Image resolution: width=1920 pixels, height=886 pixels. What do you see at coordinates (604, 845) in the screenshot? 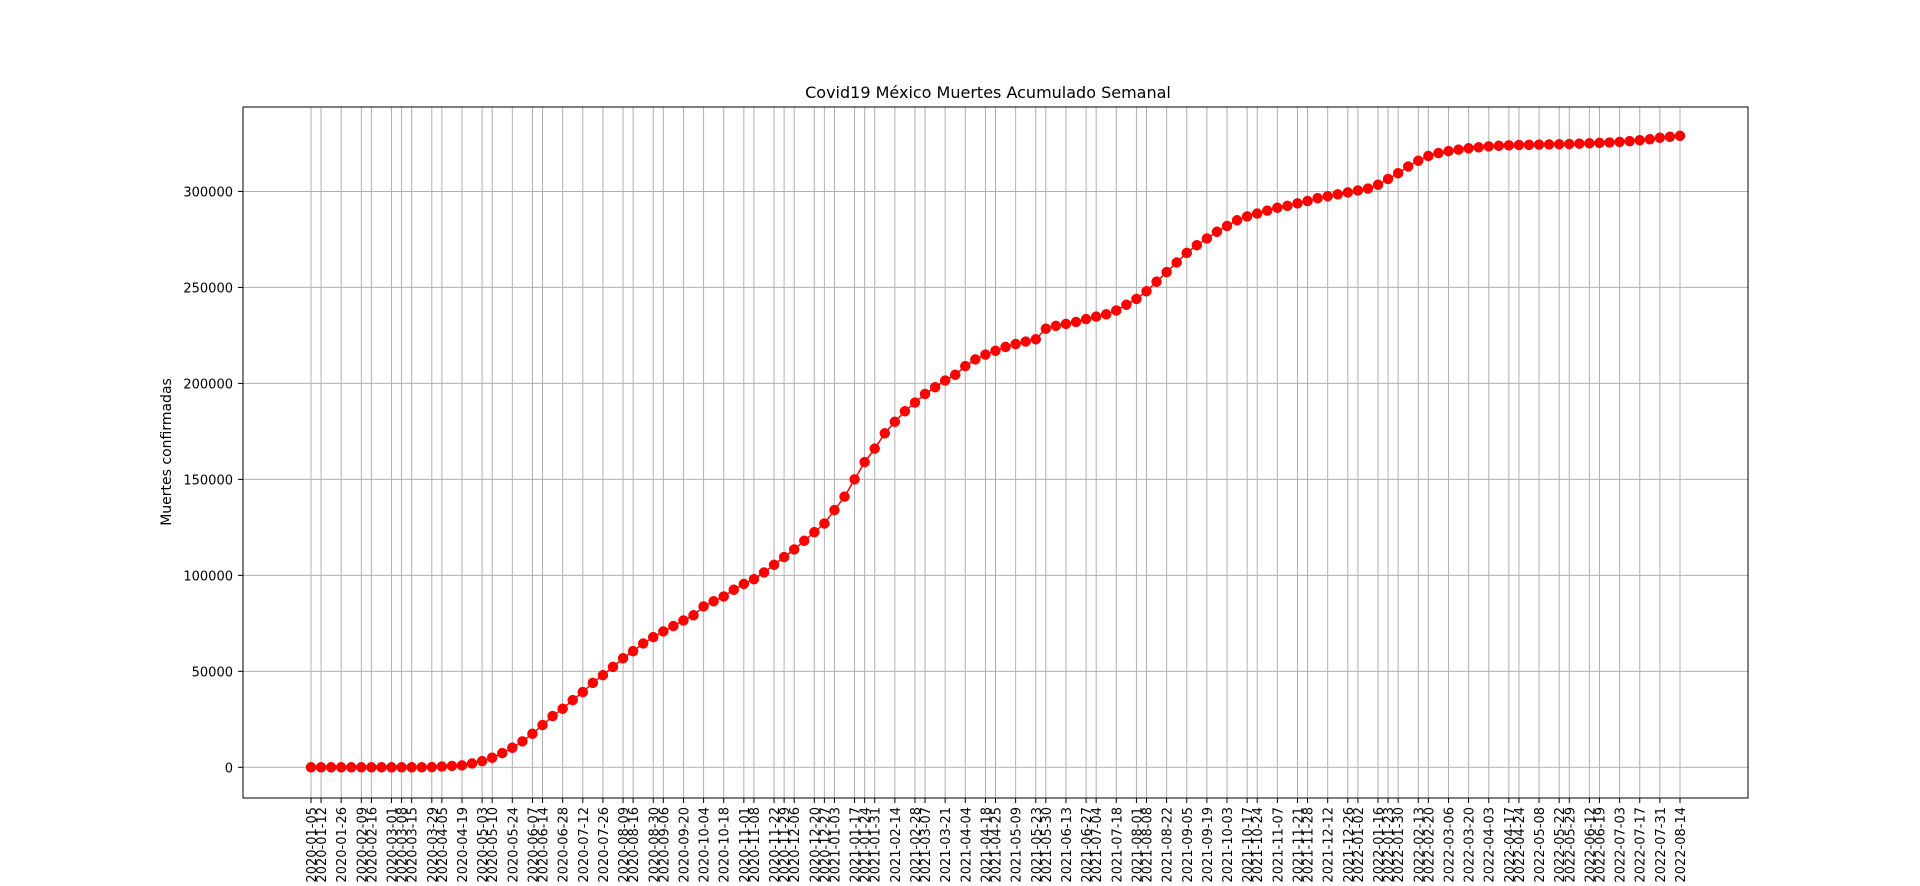
I see `x-tick-label: 2020-07-26` at bounding box center [604, 845].